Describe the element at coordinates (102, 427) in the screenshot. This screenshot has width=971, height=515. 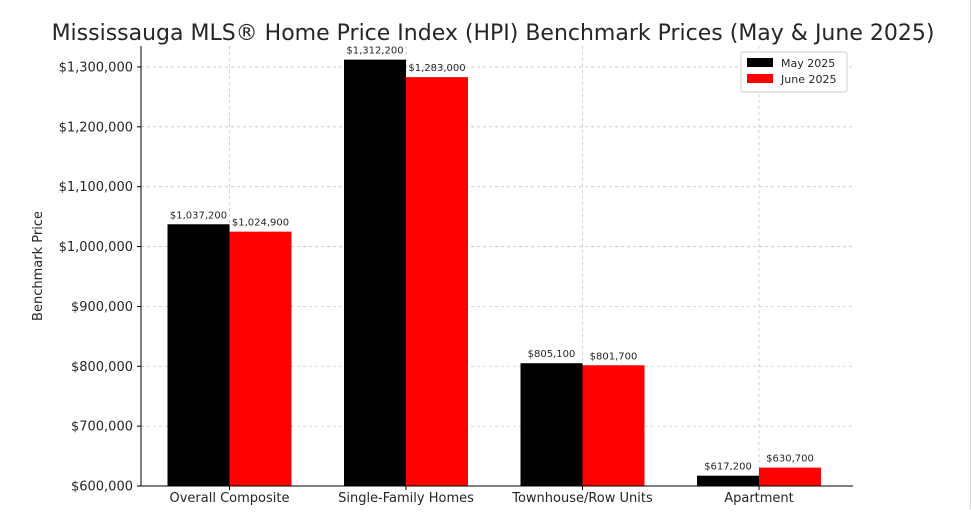
I see `y-tick-label: $700,000` at that location.